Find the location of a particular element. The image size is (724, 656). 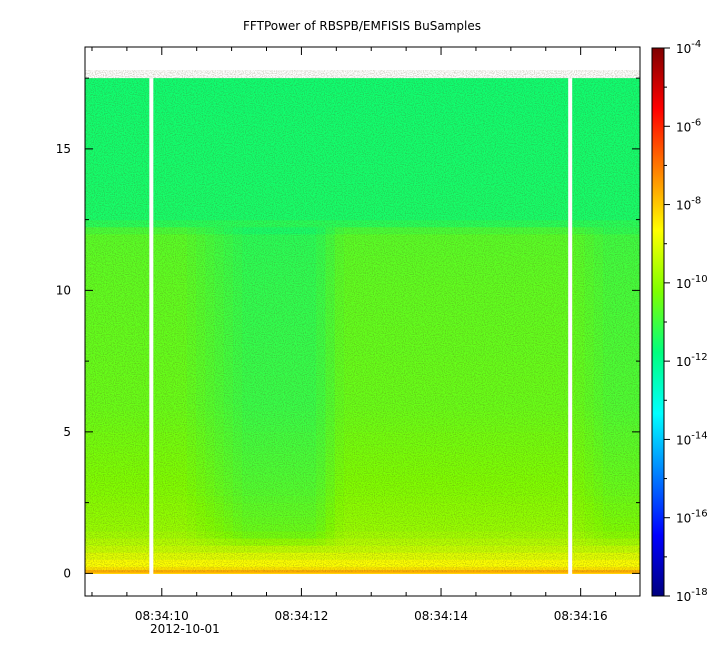

colorbar-tick-label: 10⁻¹⁰ is located at coordinates (692, 282).